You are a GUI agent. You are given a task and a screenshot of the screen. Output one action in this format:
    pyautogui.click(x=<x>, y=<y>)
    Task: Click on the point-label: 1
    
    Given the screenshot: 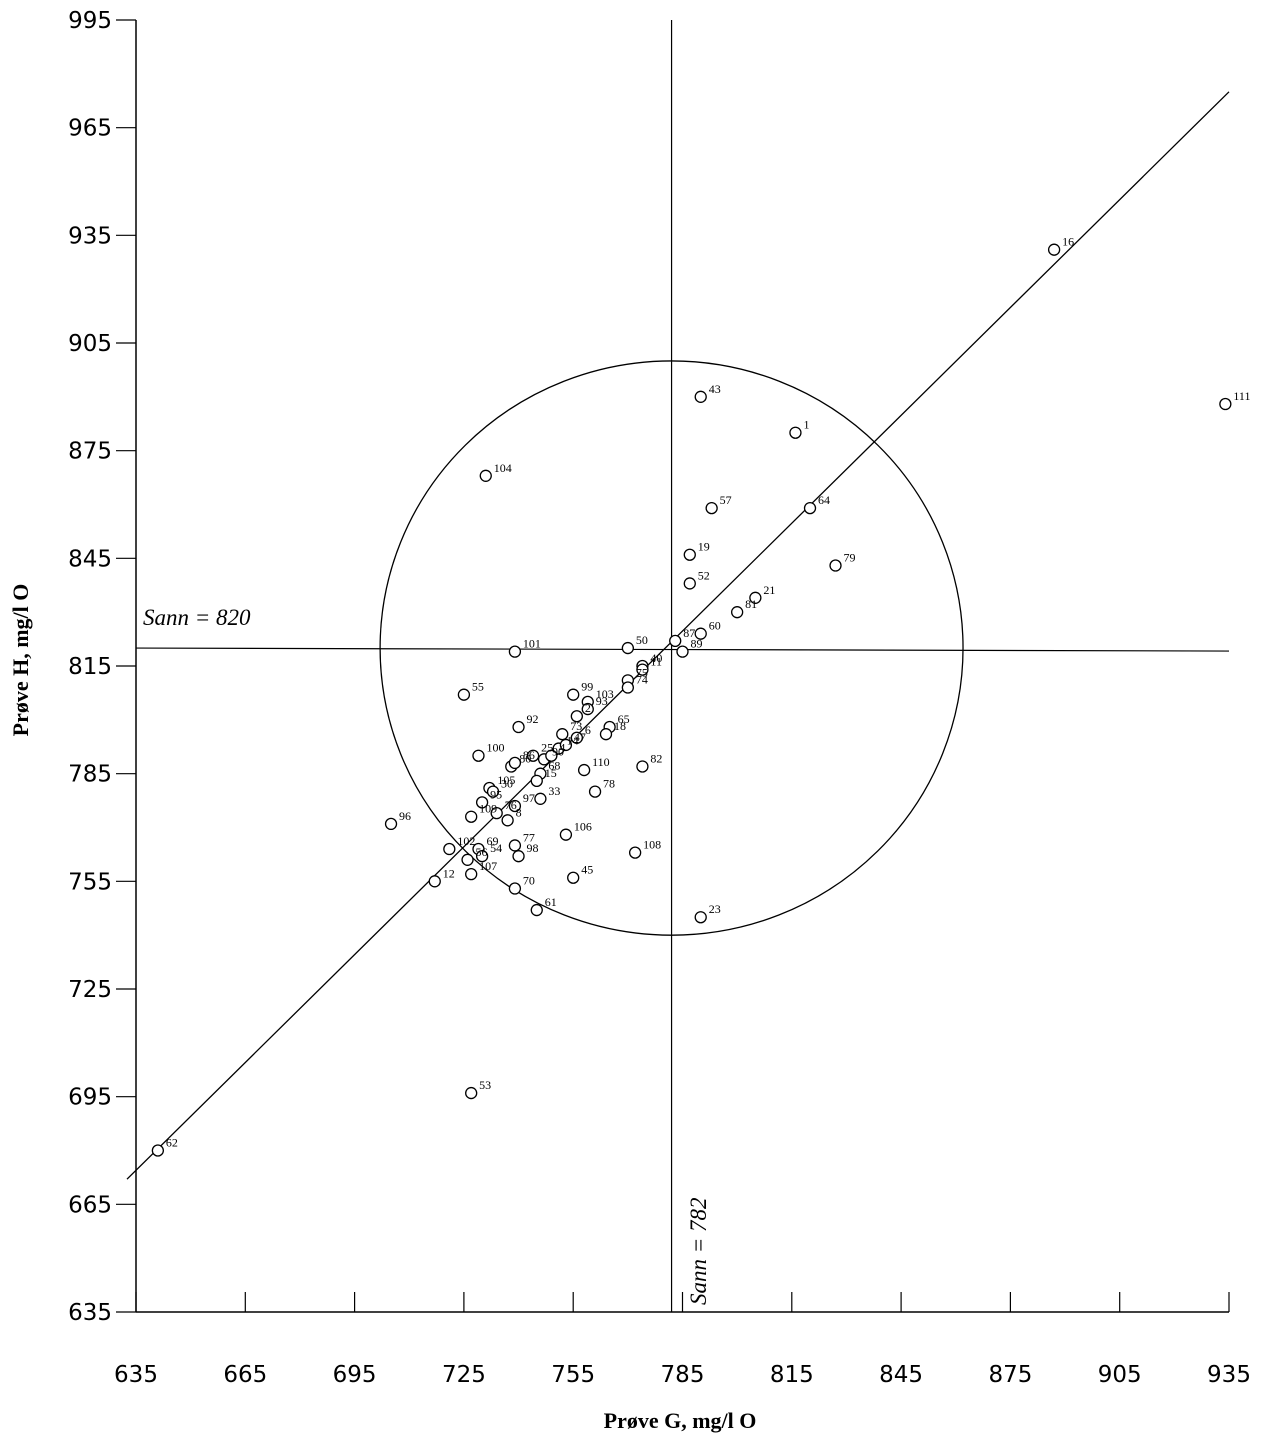 What is the action you would take?
    pyautogui.click(x=806, y=425)
    